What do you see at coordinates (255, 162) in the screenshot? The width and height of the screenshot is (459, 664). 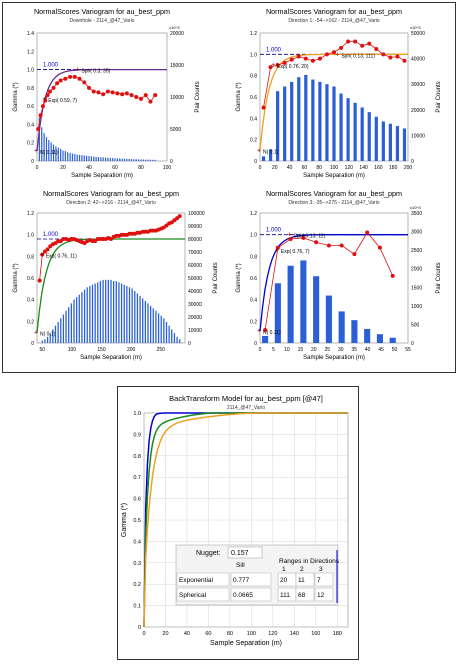 I see `y-tick-label: 0` at bounding box center [255, 162].